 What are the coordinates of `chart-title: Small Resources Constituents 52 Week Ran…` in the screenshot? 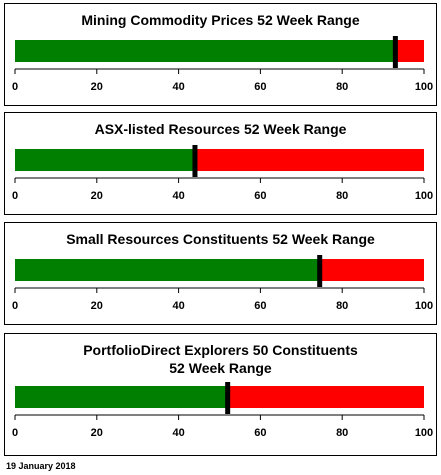 It's located at (220, 239).